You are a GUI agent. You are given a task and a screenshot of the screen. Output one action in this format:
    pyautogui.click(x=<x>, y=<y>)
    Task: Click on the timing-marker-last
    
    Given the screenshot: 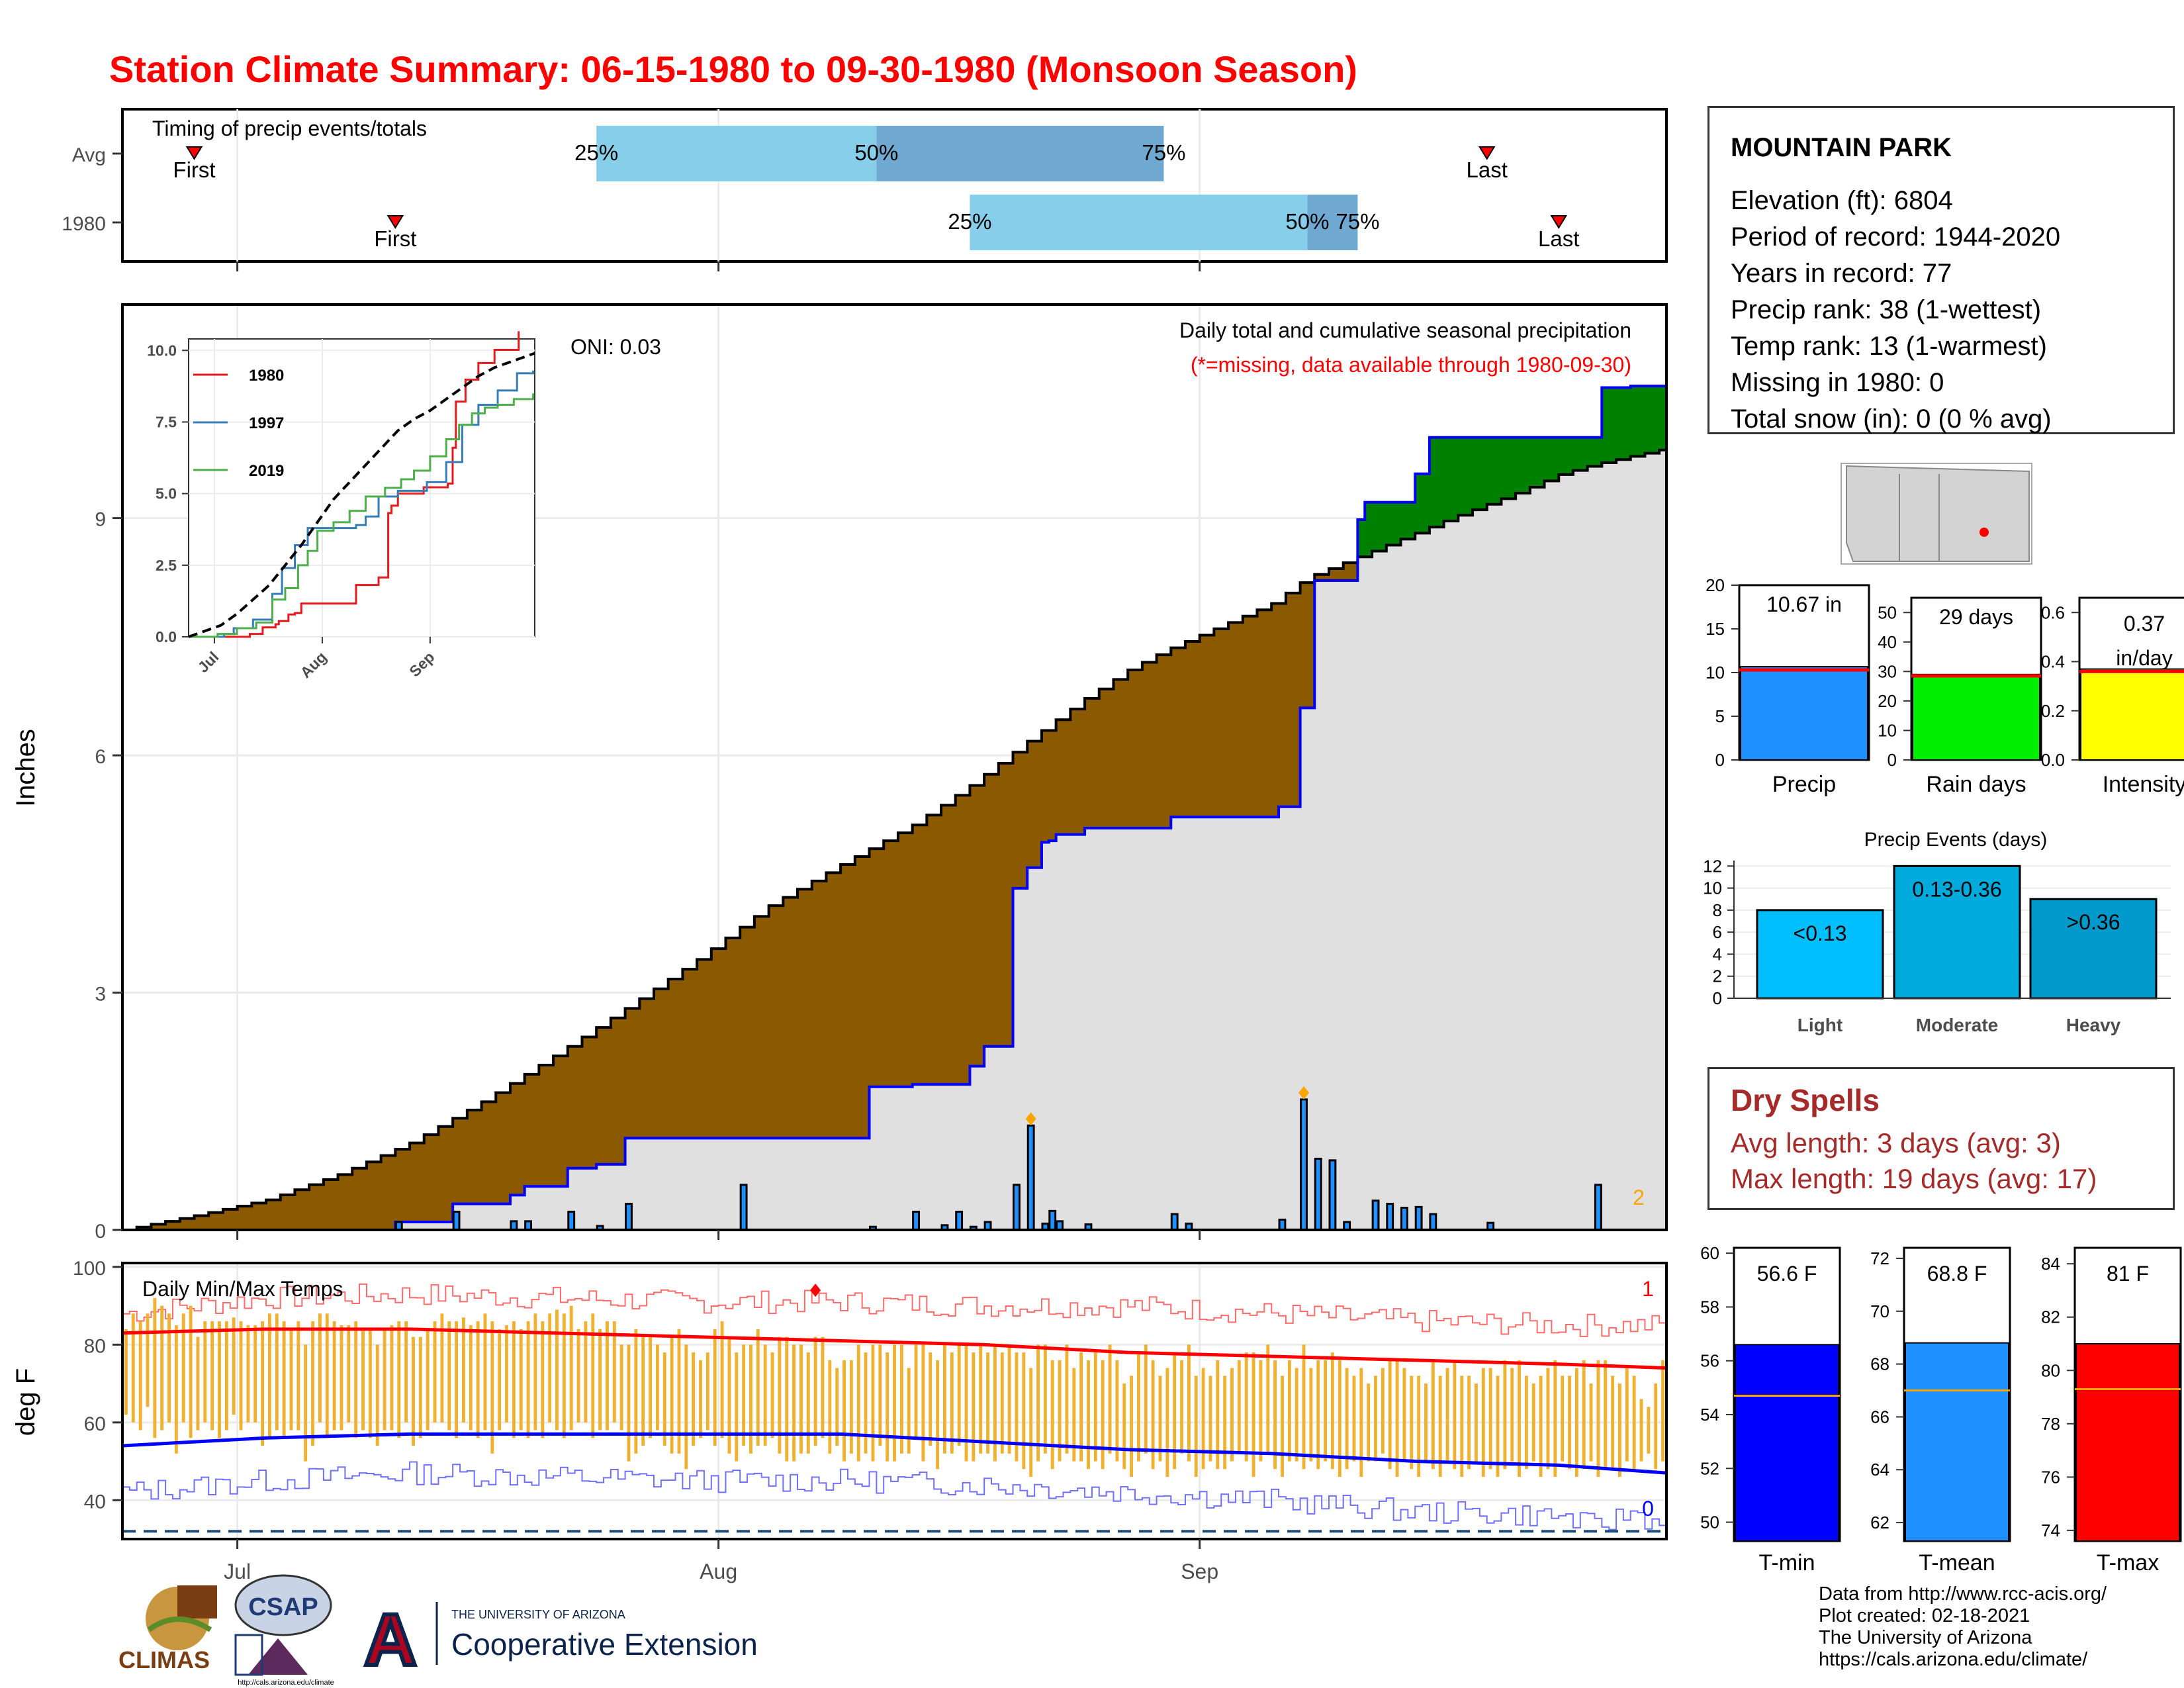 What is the action you would take?
    pyautogui.click(x=1559, y=222)
    